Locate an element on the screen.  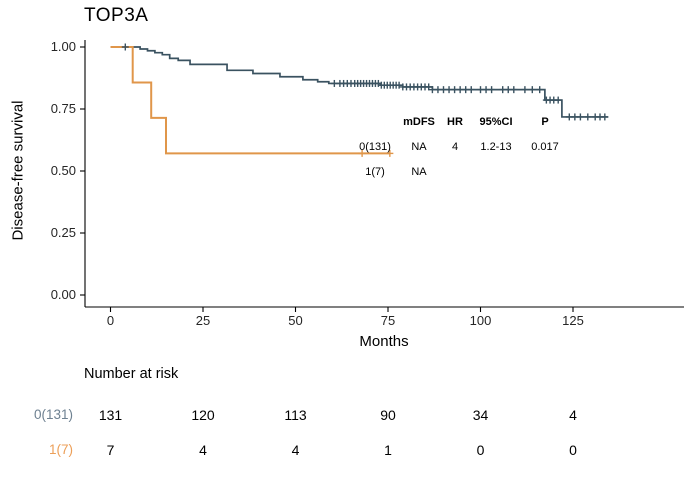
stats-value-cell: 1.2-13 is located at coordinates (496, 147).